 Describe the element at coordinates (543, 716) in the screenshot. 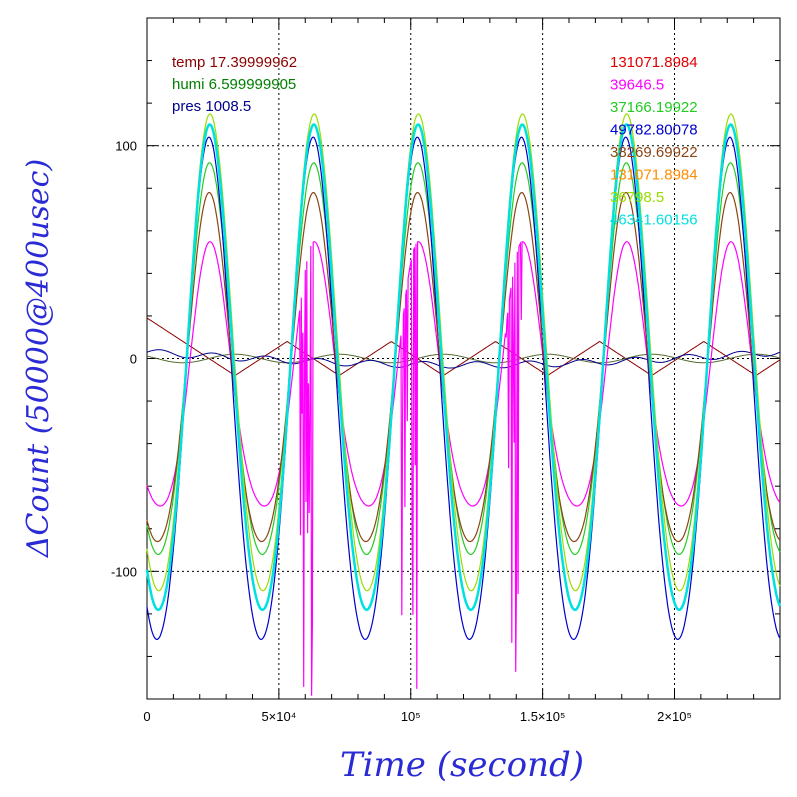

I see `x-tick-label: 1.5×10⁵` at that location.